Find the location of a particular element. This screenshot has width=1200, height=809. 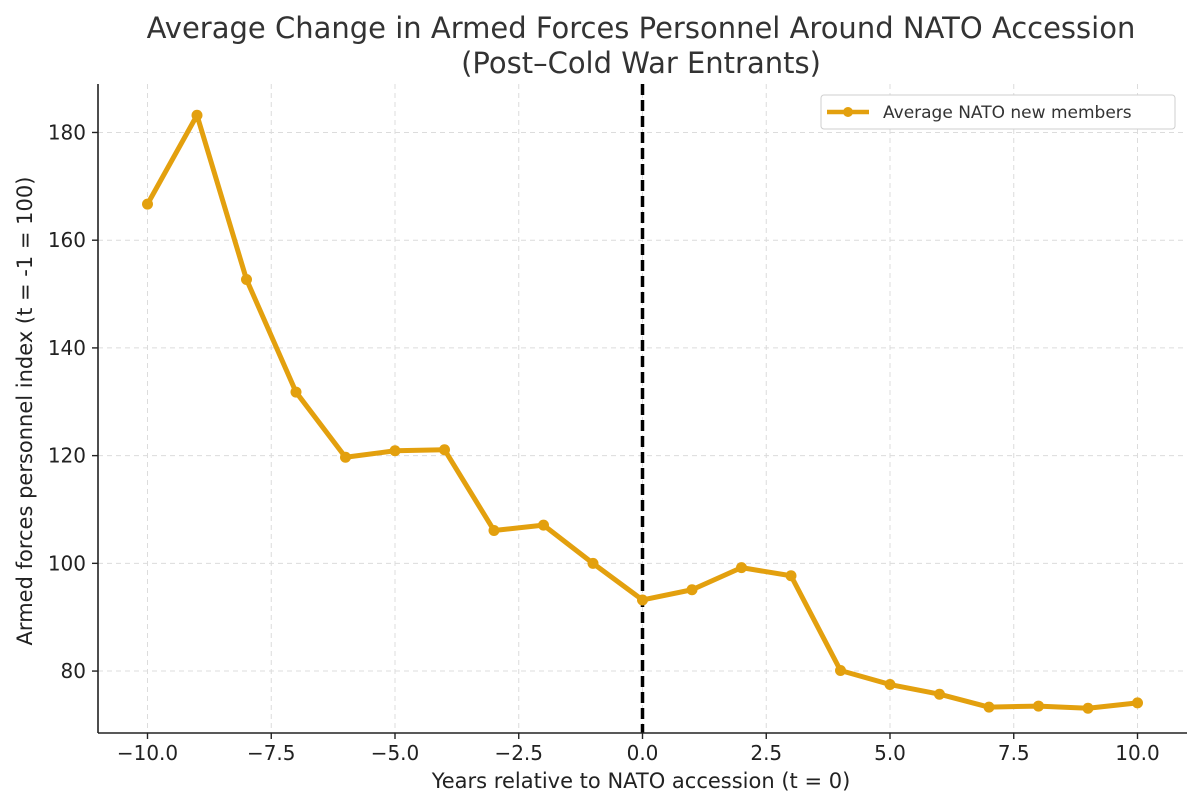

y-tick-label-1: 100 is located at coordinates (67, 563).